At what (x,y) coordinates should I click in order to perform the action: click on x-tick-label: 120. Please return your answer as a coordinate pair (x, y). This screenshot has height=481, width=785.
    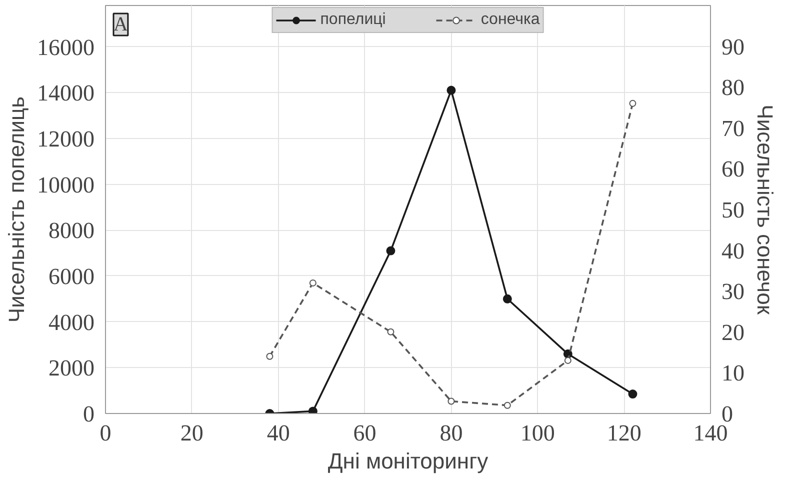
    Looking at the image, I should click on (624, 433).